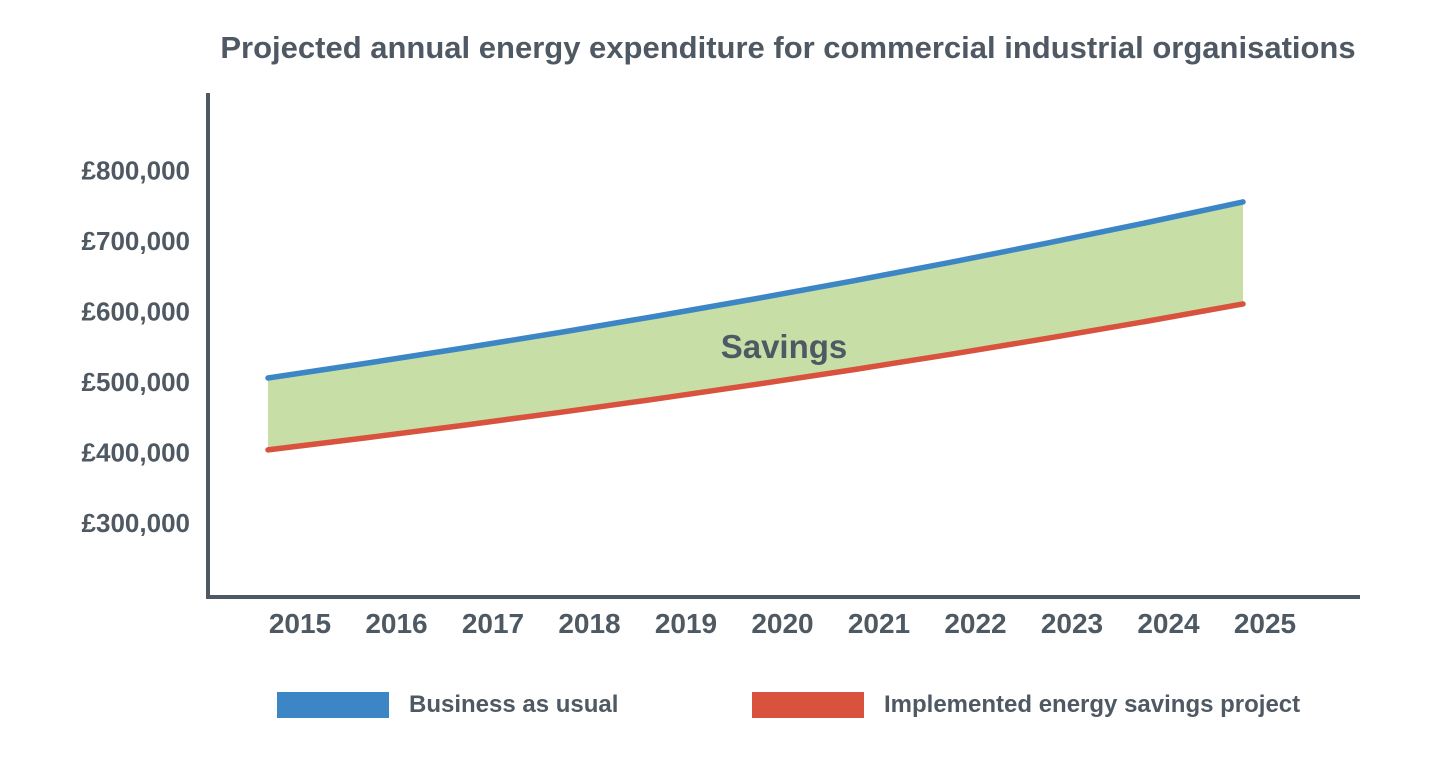 Image resolution: width=1438 pixels, height=758 pixels. I want to click on legend-item-business-as-usual: Business as usual, so click(447, 704).